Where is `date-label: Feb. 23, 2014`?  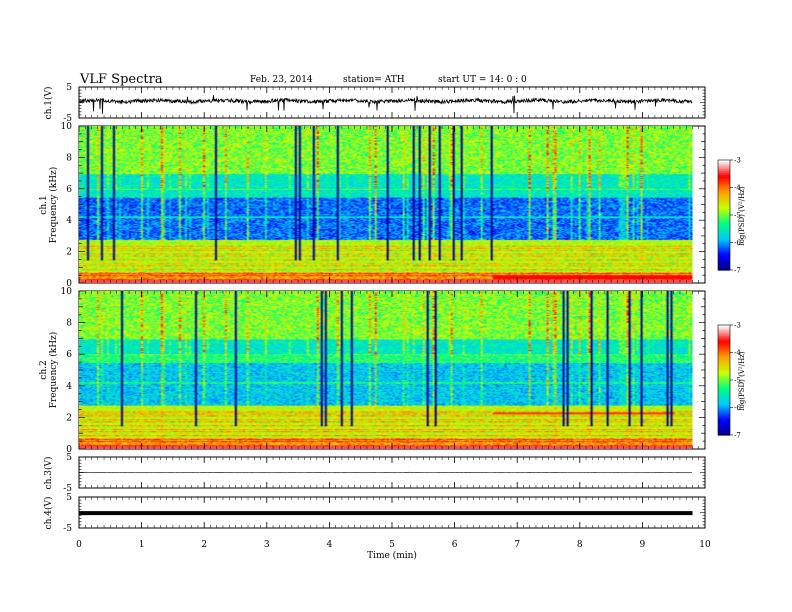
date-label: Feb. 23, 2014 is located at coordinates (281, 80).